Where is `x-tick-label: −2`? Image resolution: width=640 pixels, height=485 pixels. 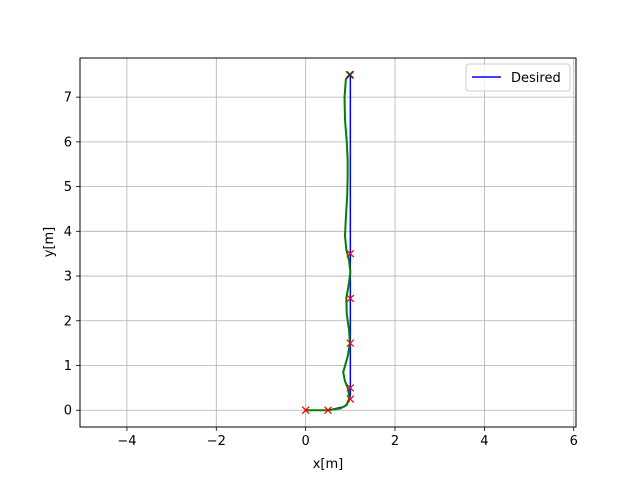
x-tick-label: −2 is located at coordinates (216, 441).